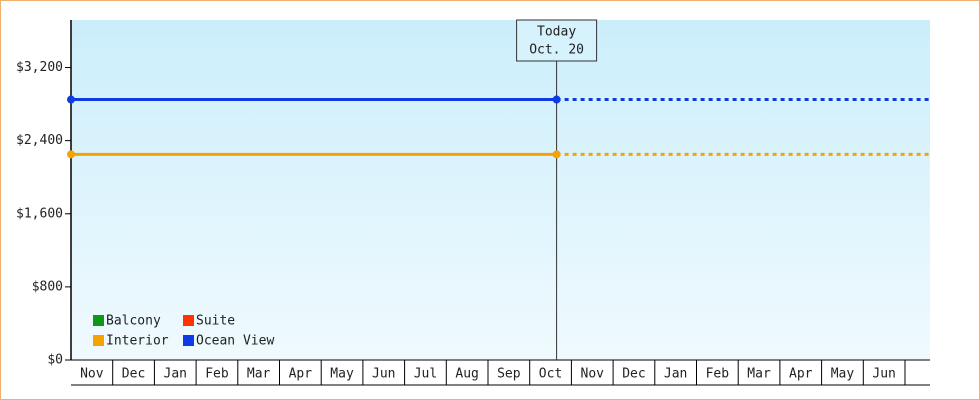 The width and height of the screenshot is (980, 400). What do you see at coordinates (235, 341) in the screenshot?
I see `legend-label: Ocean View` at bounding box center [235, 341].